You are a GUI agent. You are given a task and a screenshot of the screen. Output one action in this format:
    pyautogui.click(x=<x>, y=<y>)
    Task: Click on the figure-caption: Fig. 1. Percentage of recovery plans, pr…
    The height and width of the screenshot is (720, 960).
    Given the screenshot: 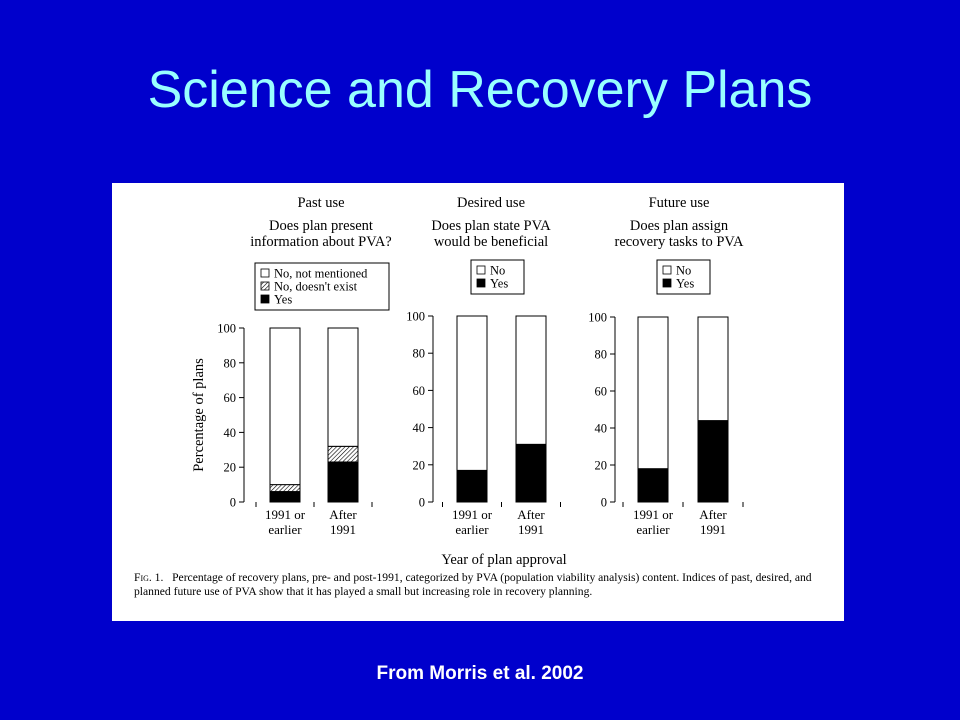 What is the action you would take?
    pyautogui.click(x=484, y=585)
    